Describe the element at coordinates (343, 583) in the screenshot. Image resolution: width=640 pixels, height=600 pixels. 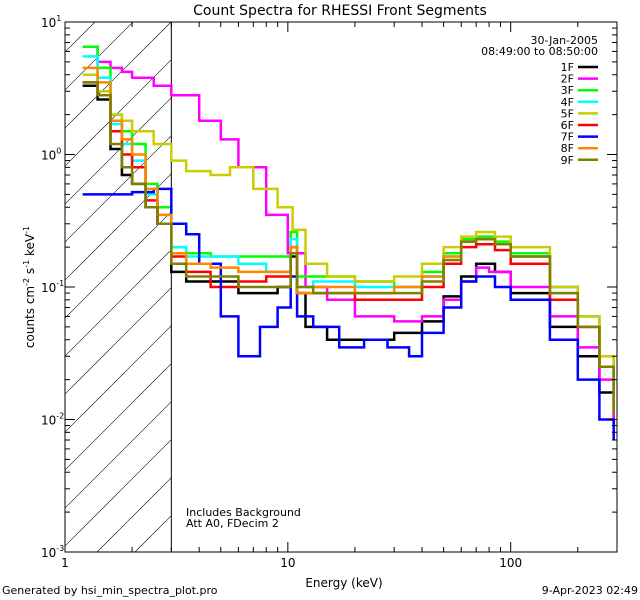
I see `x-axis-label: Energy (keV)` at that location.